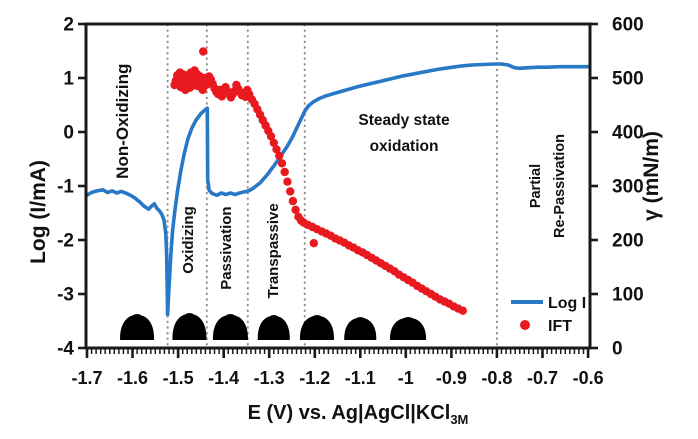  Describe the element at coordinates (358, 414) in the screenshot. I see `x-axis-title: E (V) vs. Ag|AgCl|KCl3M` at that location.